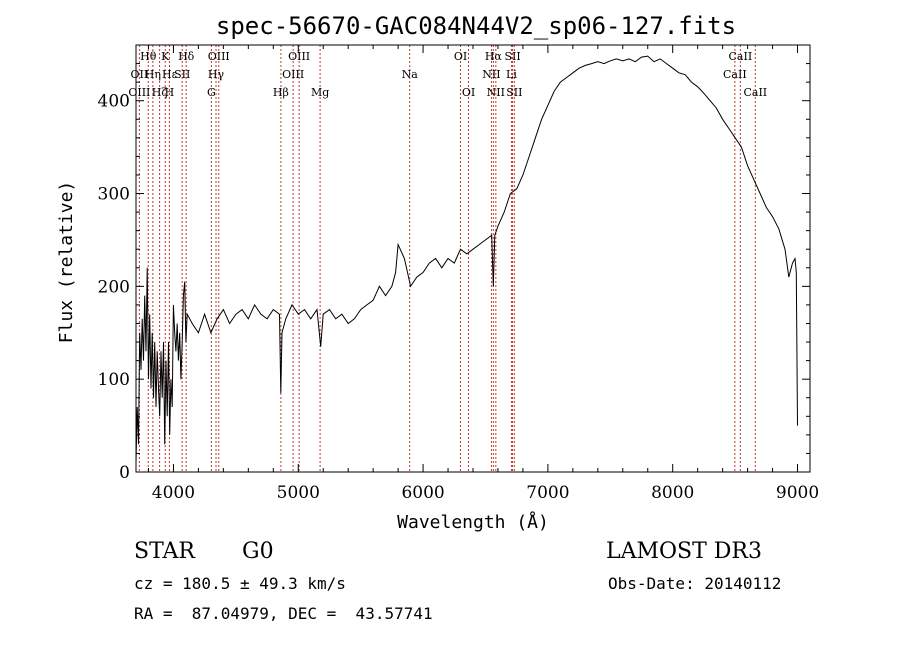  Describe the element at coordinates (473, 522) in the screenshot. I see `x-axis-label: Wavelength (Å)` at that location.